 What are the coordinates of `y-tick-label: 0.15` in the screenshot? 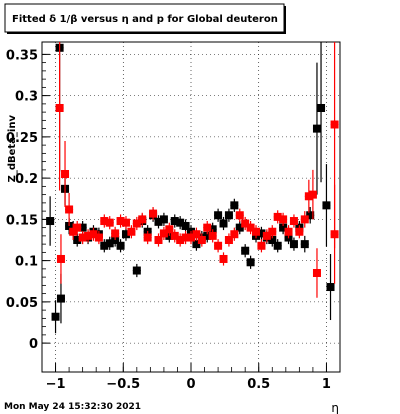 It's located at (22, 220).